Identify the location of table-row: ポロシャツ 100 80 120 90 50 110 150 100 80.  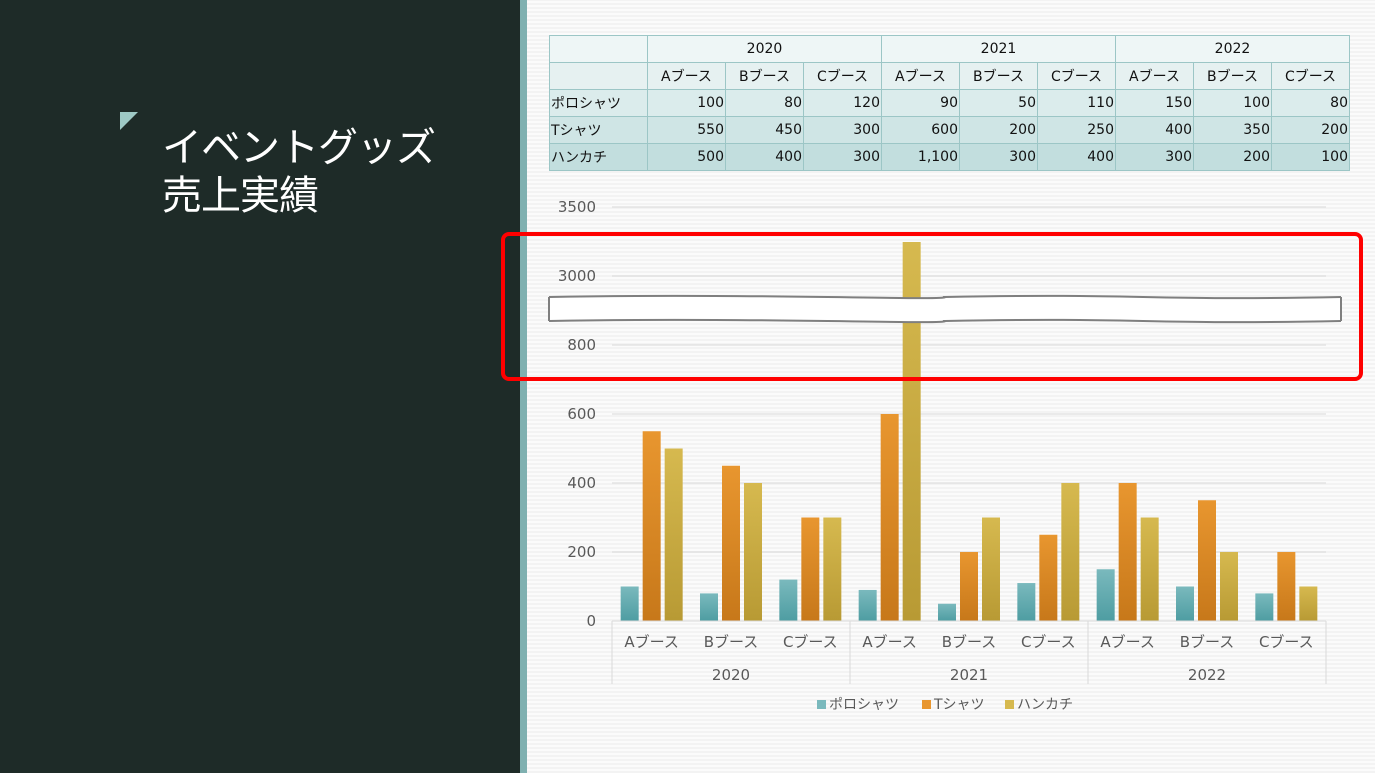
(949, 103).